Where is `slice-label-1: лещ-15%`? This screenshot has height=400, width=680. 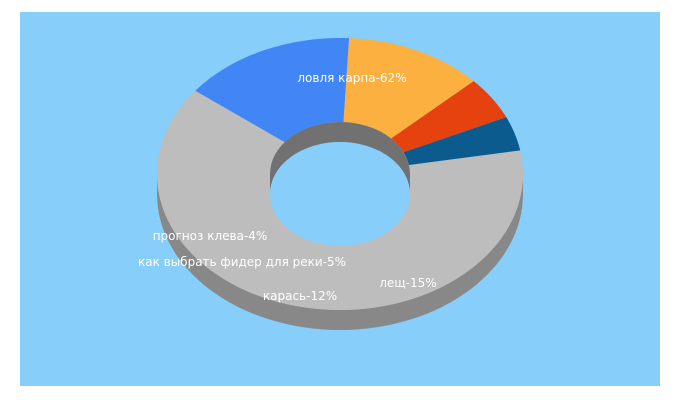
slice-label-1: лещ-15% is located at coordinates (407, 283).